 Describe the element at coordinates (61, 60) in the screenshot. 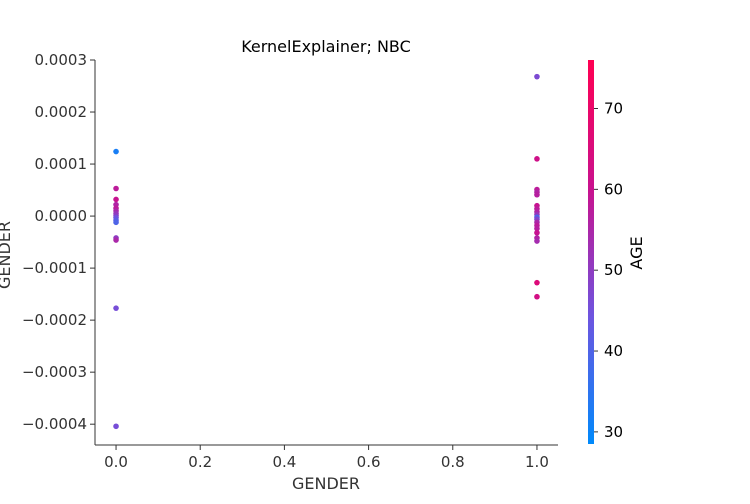

I see `y-tick-label: 0.0003` at that location.